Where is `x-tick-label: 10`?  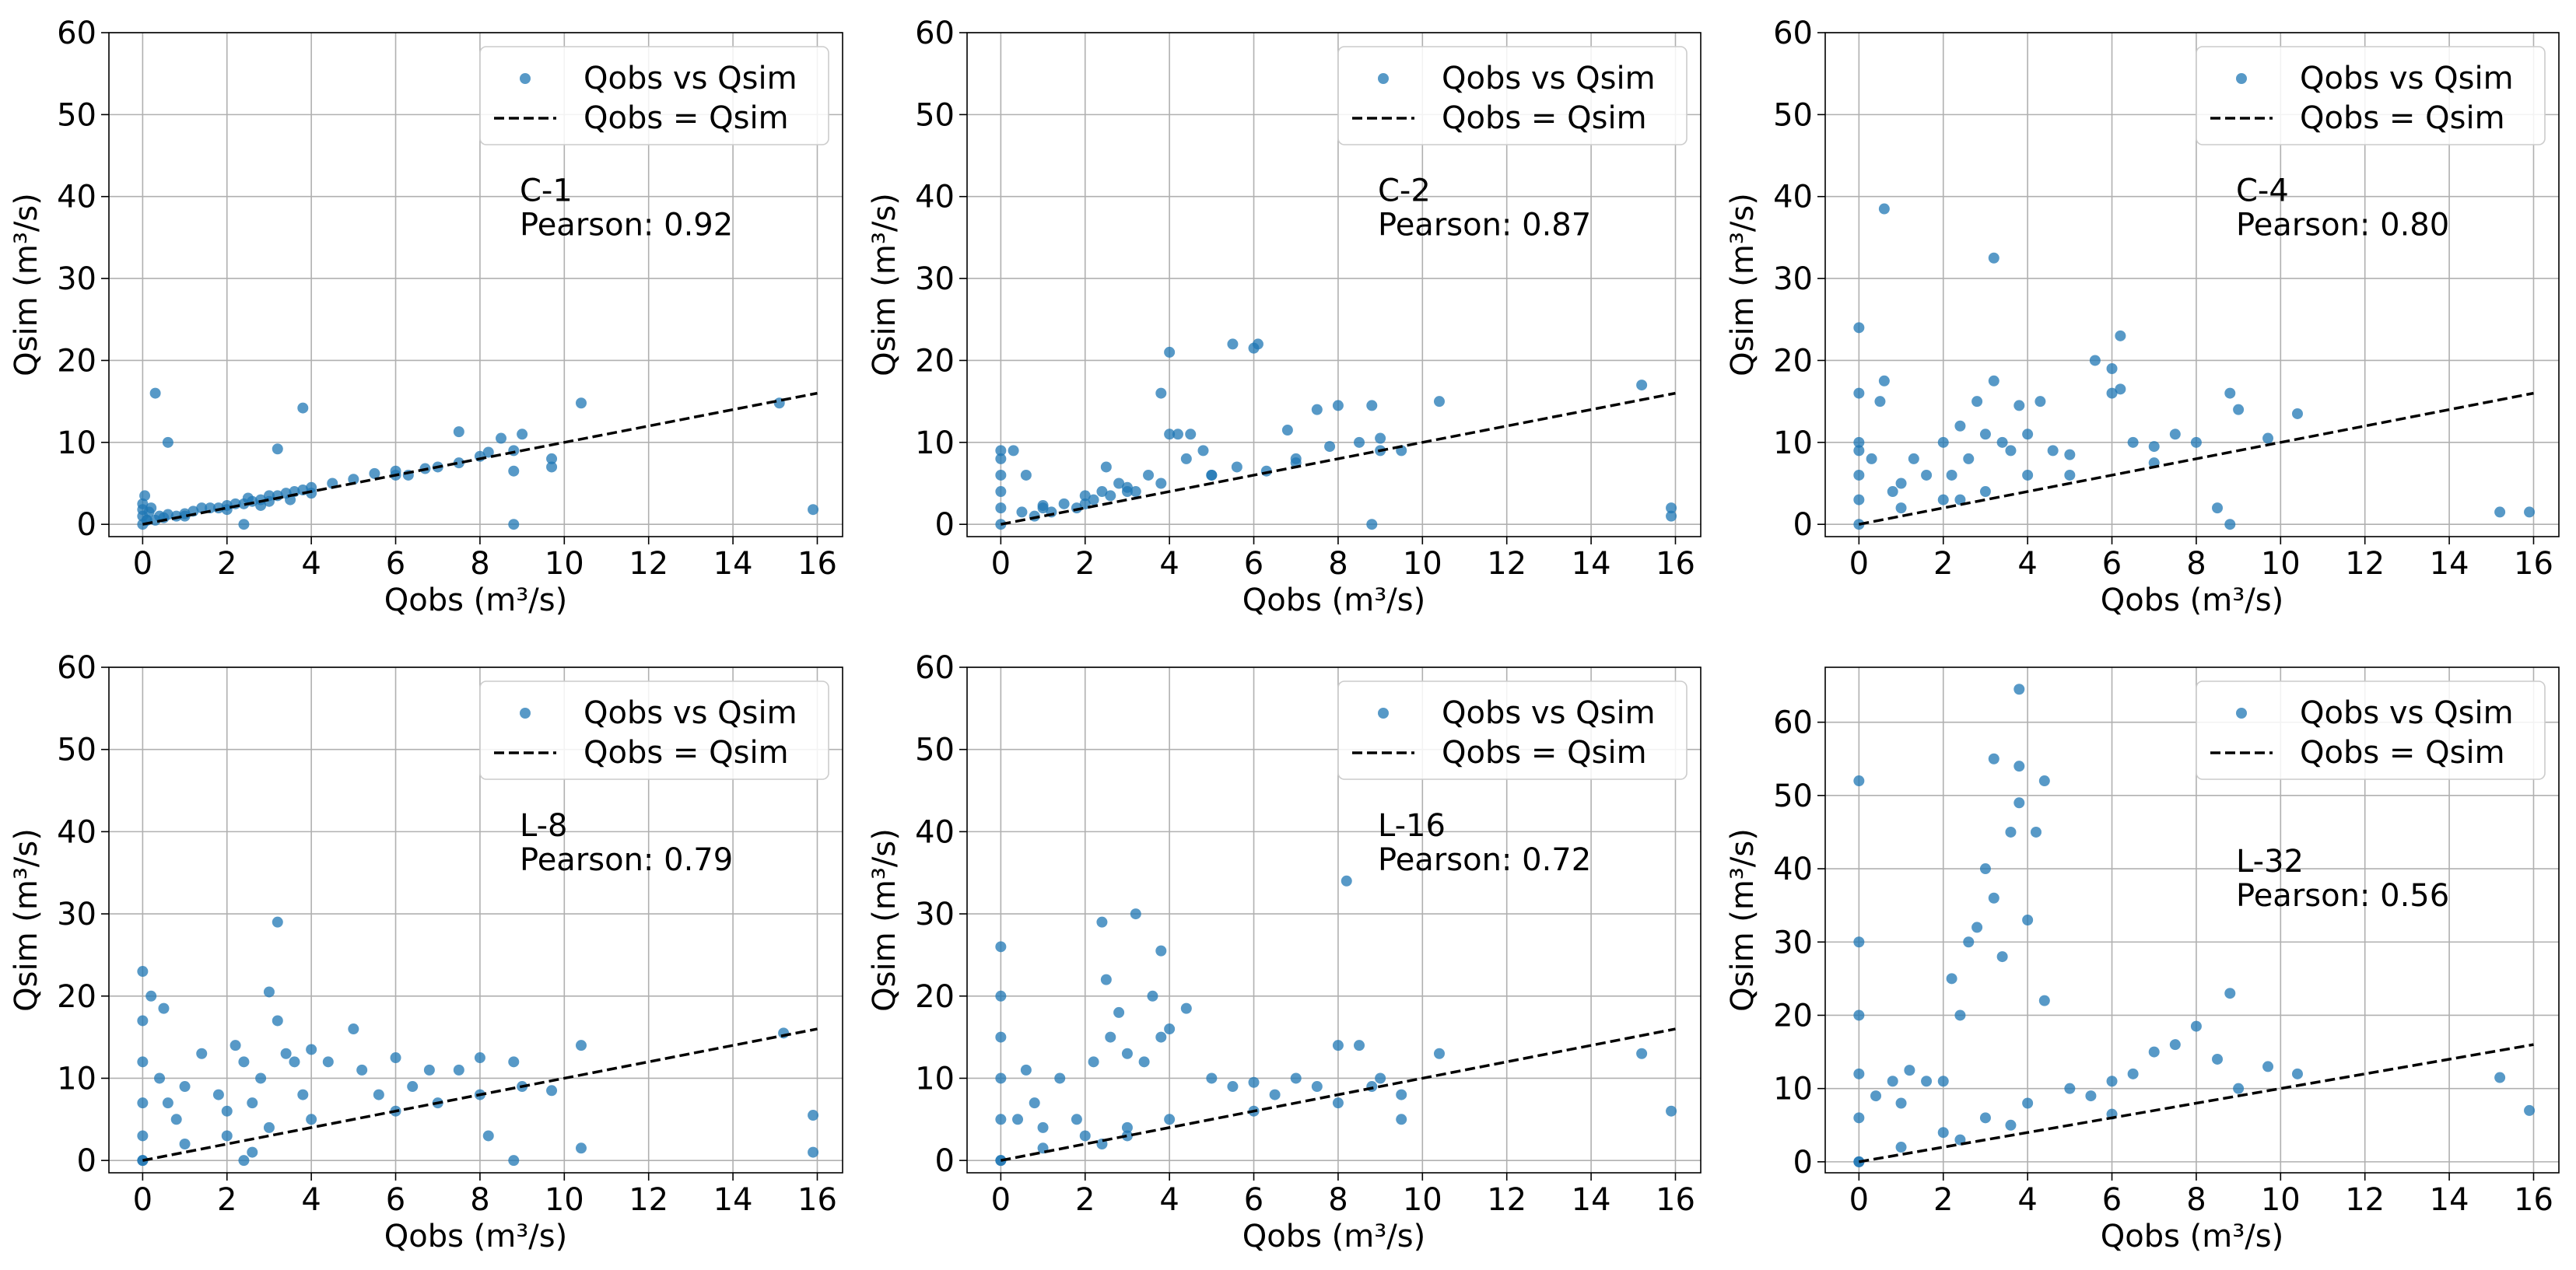 x-tick-label: 10 is located at coordinates (564, 564).